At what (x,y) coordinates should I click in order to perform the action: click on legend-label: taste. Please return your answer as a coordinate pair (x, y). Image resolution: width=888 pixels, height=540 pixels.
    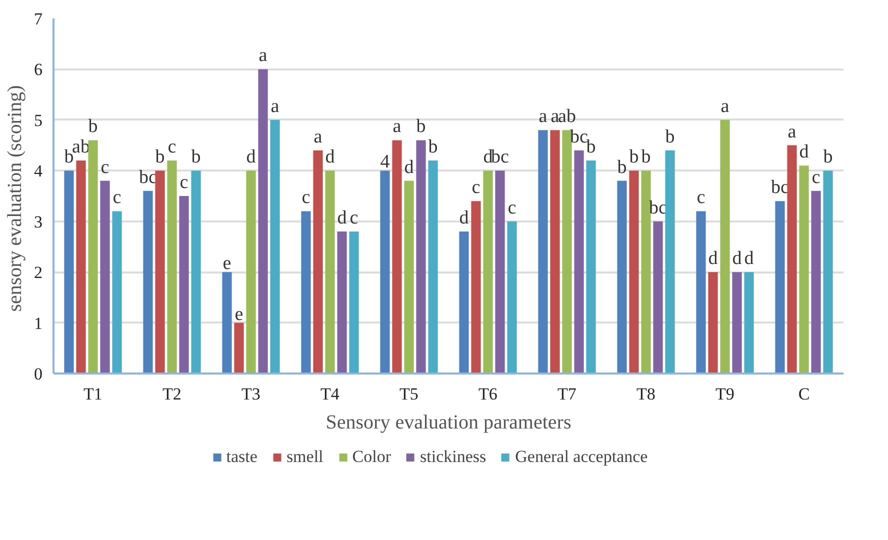
    Looking at the image, I should click on (242, 457).